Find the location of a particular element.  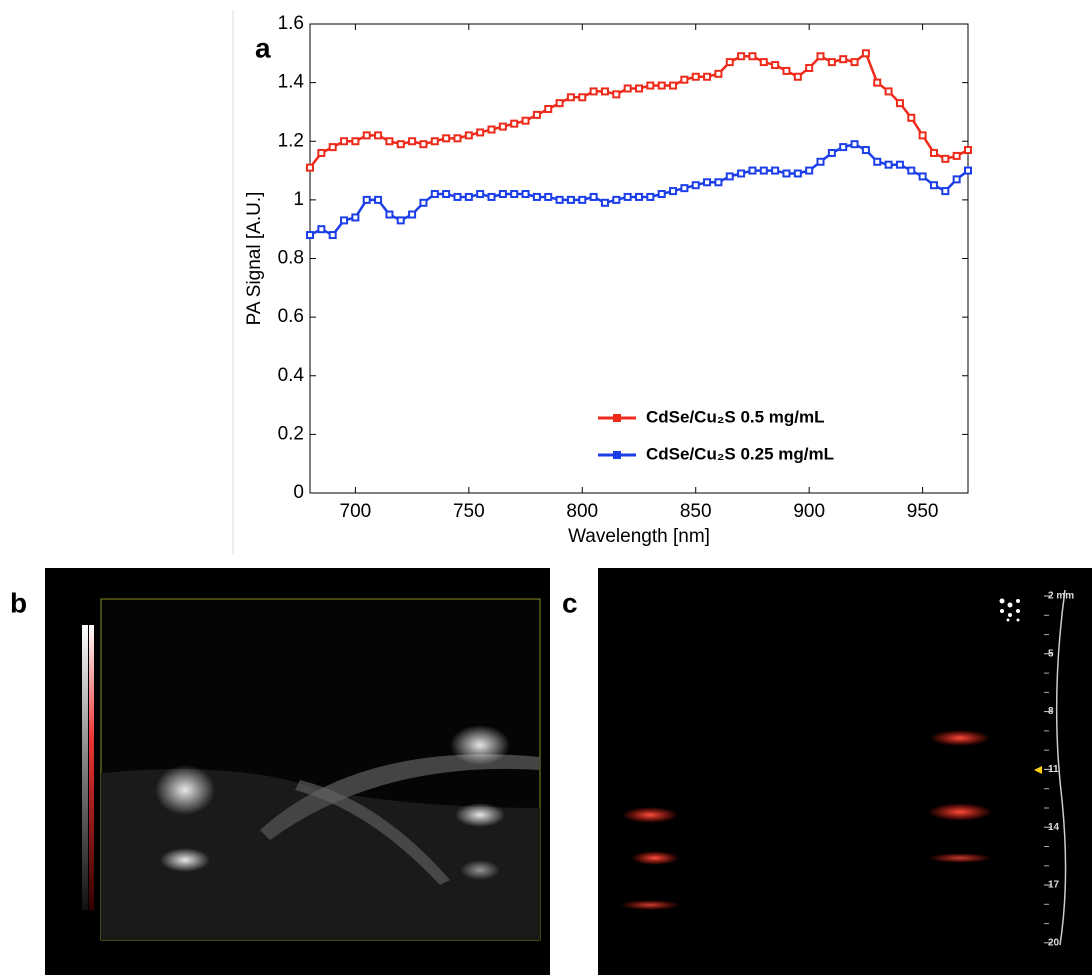

y-tick-label: 1 is located at coordinates (298, 199).